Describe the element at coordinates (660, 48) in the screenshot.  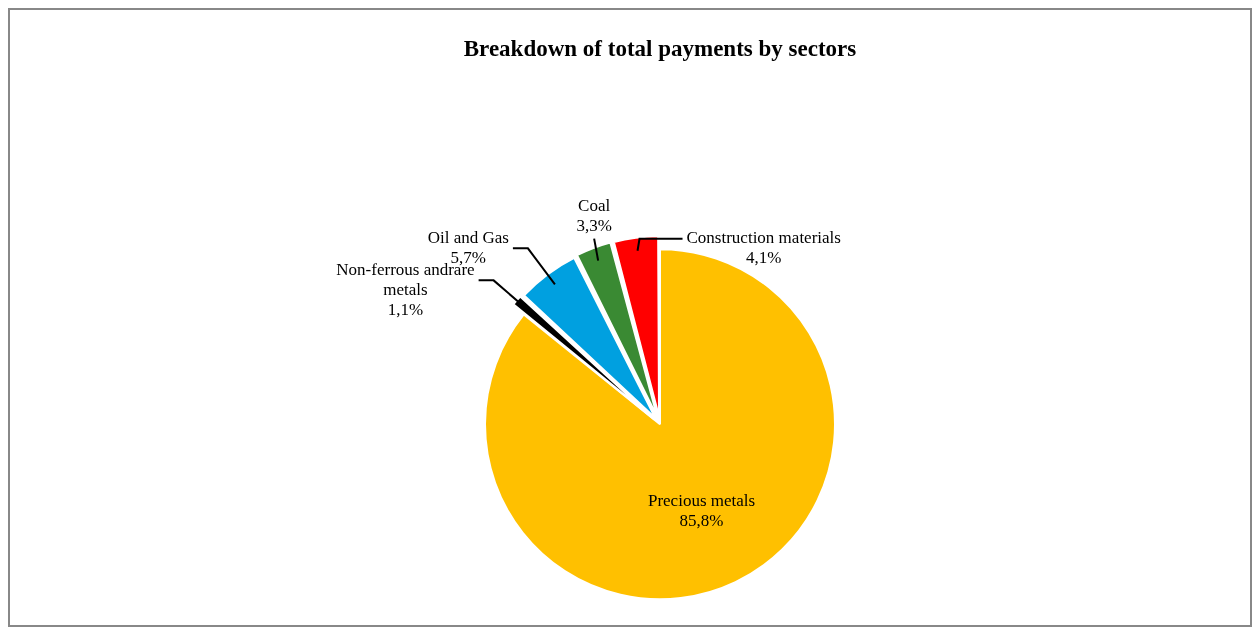
I see `chart-title: Breakdown of total payments by sectors` at that location.